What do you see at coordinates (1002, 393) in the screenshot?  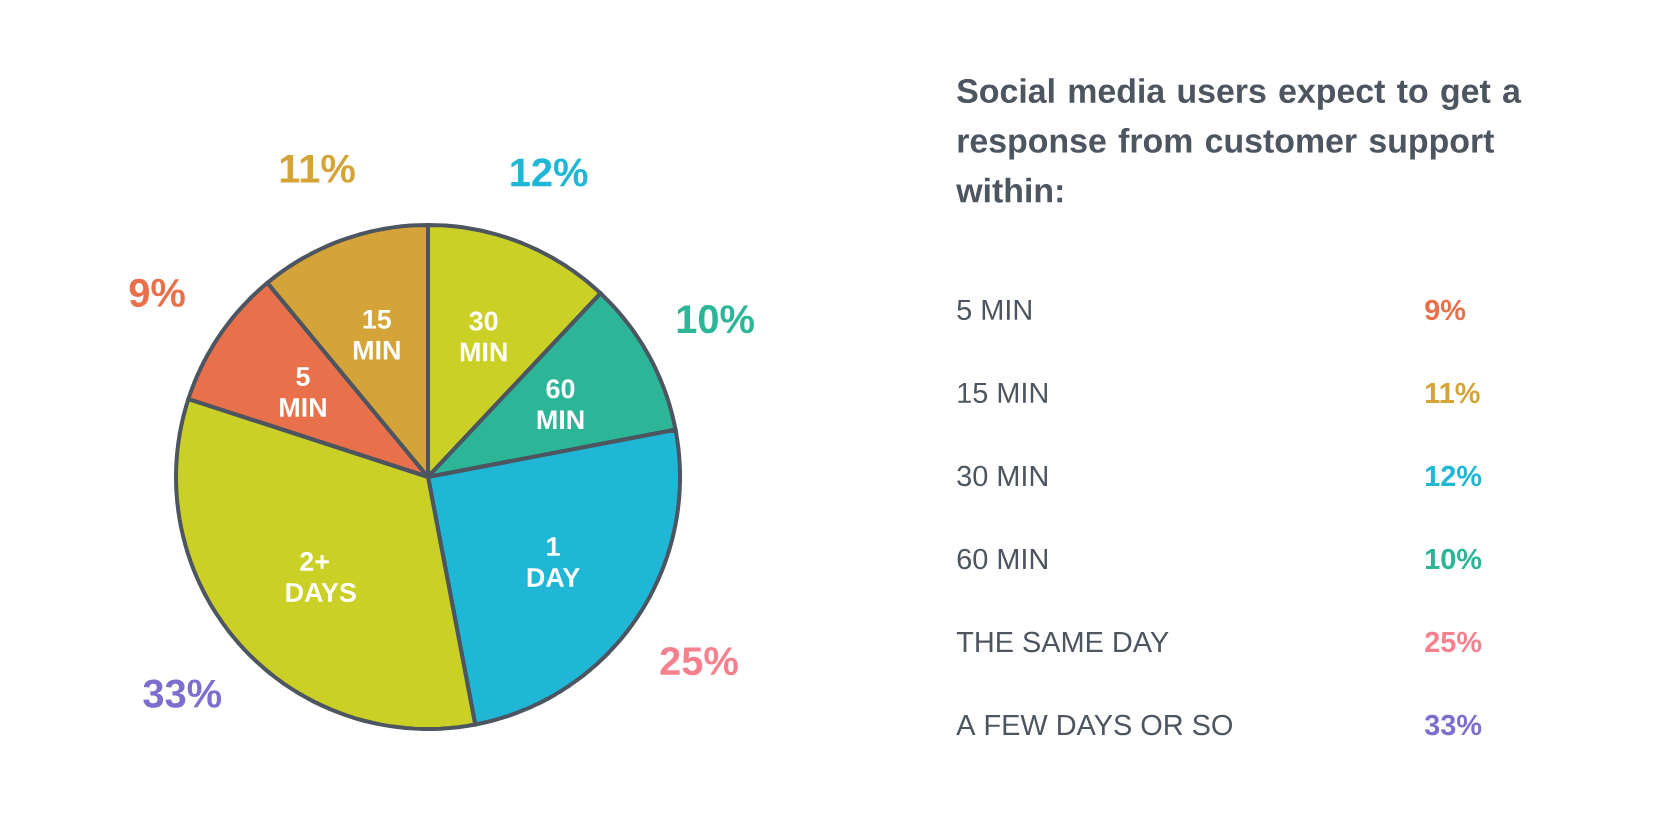 I see `text: 15 MIN` at bounding box center [1002, 393].